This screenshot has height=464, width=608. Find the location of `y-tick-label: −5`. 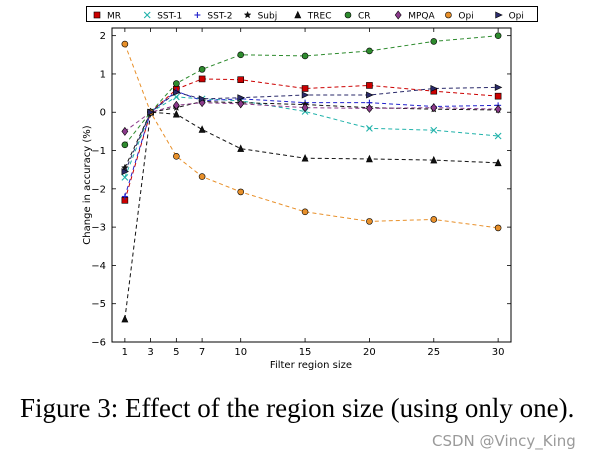

y-tick-label: −5 is located at coordinates (98, 304).